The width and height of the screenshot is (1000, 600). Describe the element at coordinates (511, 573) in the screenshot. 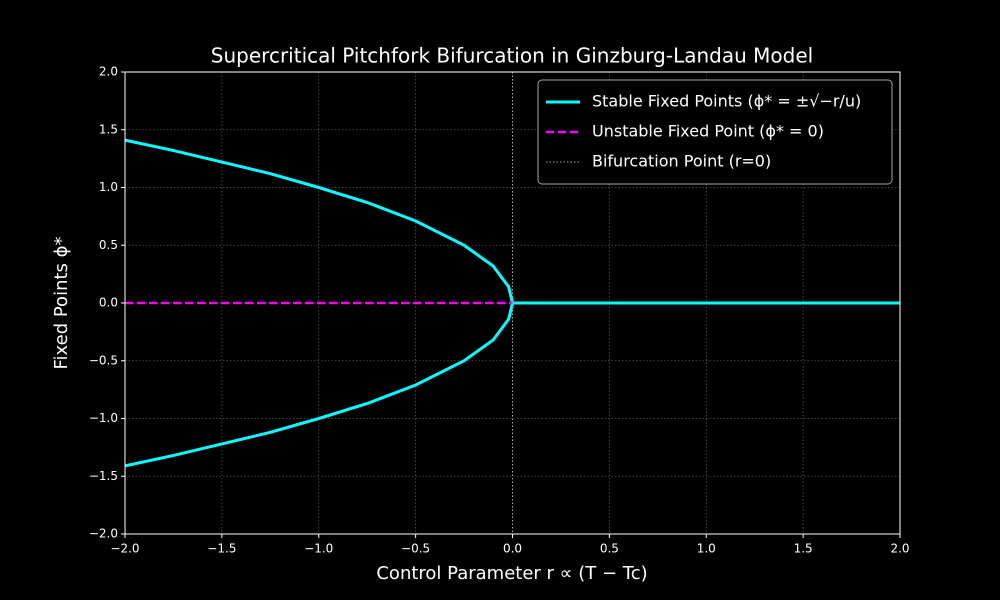

I see `x-axis-label: Control Parameter r ∝ (T − Tc)` at that location.